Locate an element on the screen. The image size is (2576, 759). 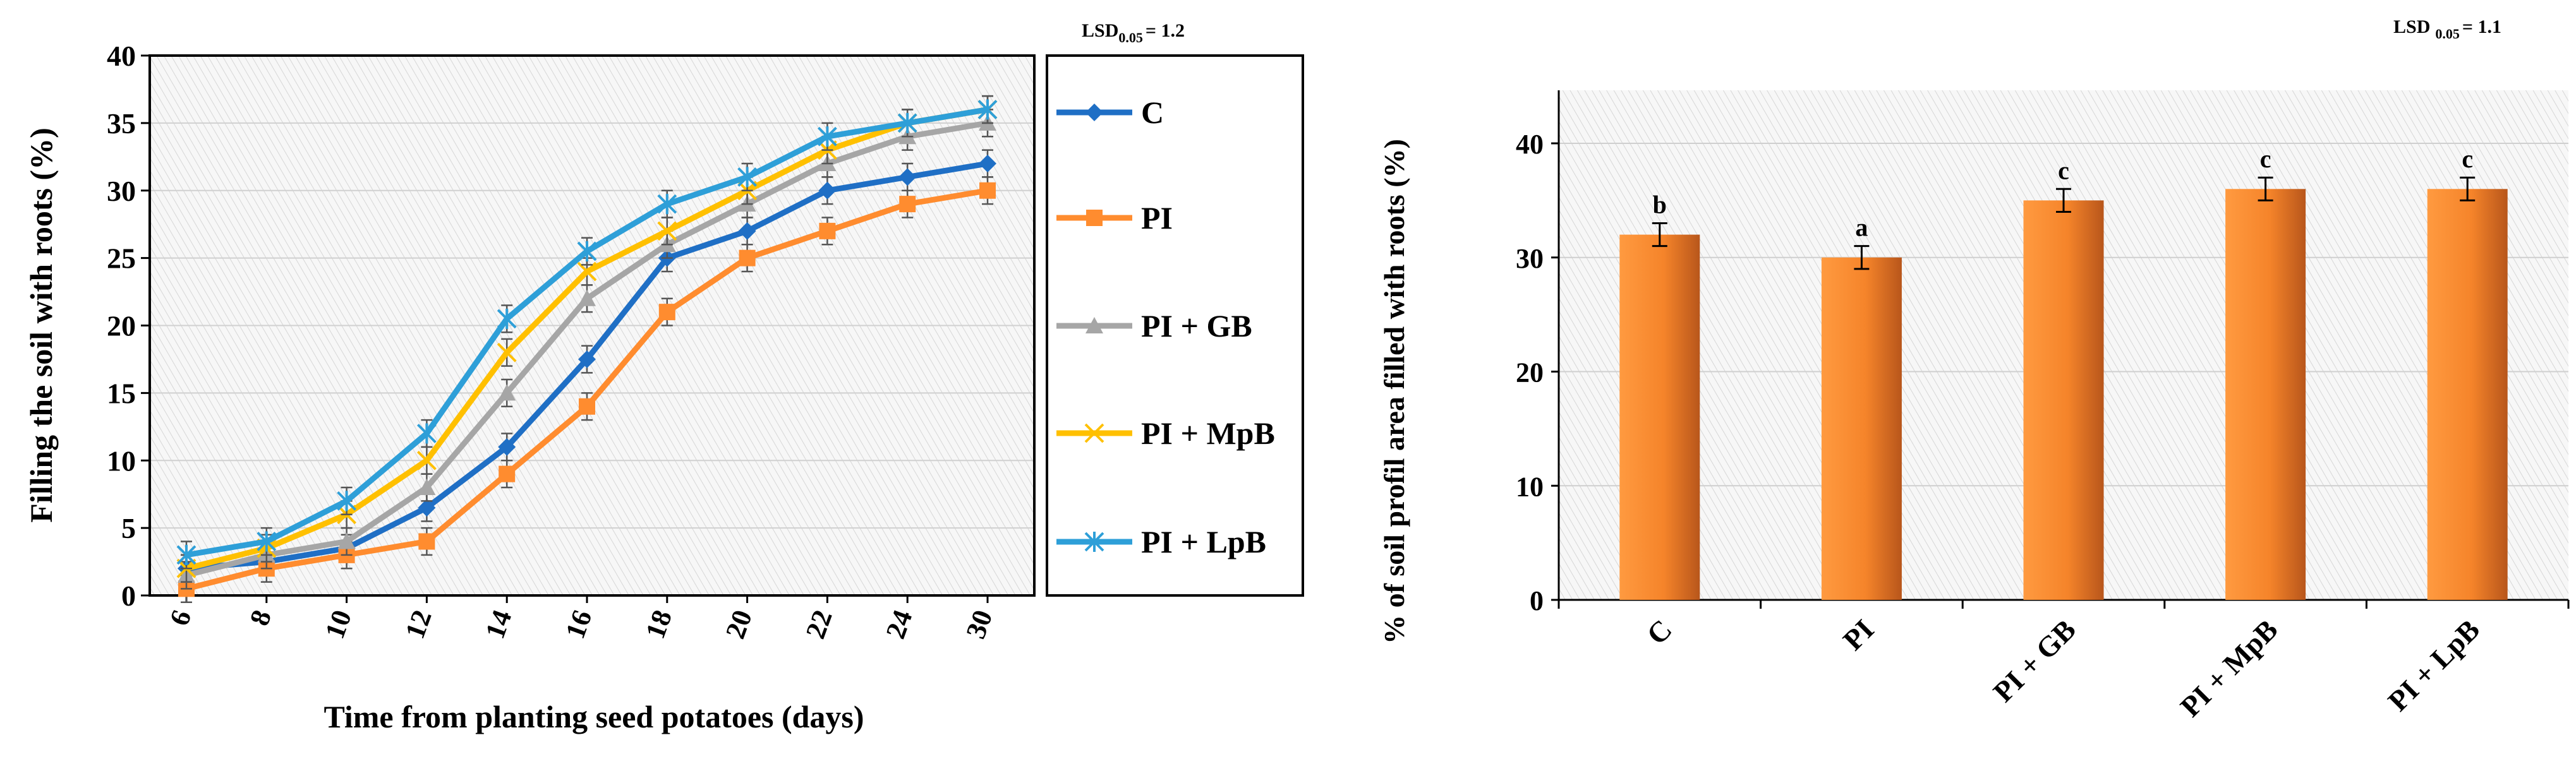
legend-label: C is located at coordinates (1152, 113).